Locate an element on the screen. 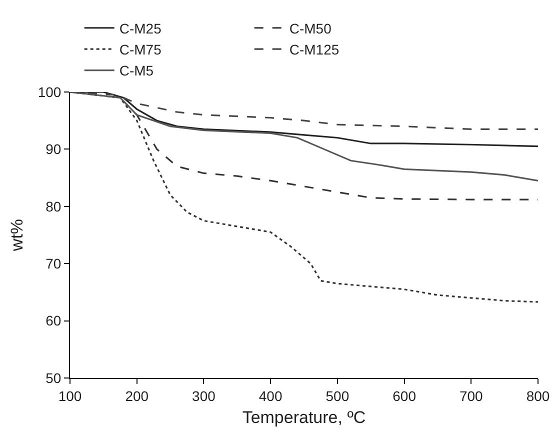 This screenshot has height=438, width=556. legend-label: C-M50 is located at coordinates (310, 28).